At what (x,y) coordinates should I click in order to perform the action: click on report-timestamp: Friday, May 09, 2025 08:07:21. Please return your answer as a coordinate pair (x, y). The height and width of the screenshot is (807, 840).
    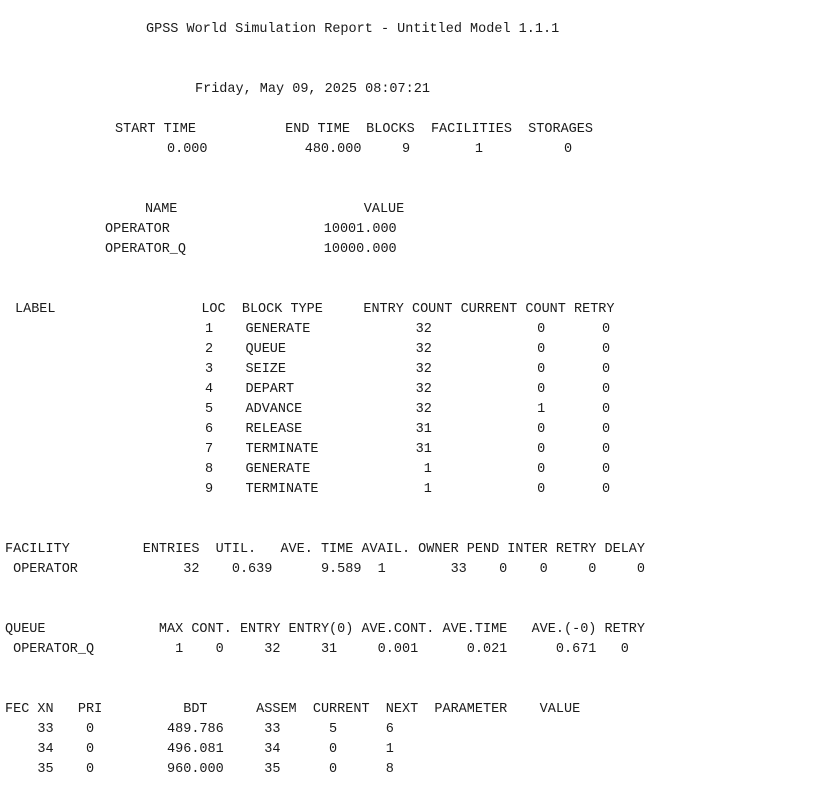
    Looking at the image, I should click on (312, 89).